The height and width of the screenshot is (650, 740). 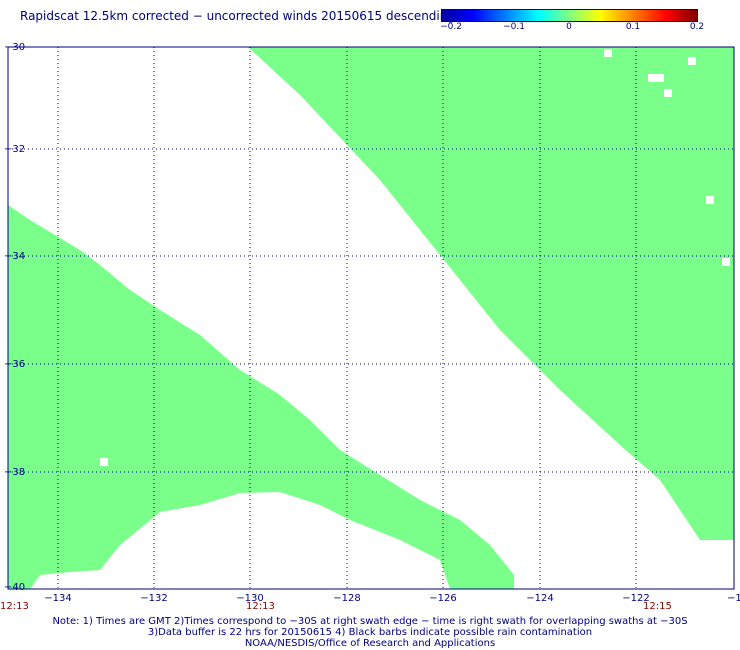 I want to click on colorbar-tick: 0.1, so click(x=633, y=27).